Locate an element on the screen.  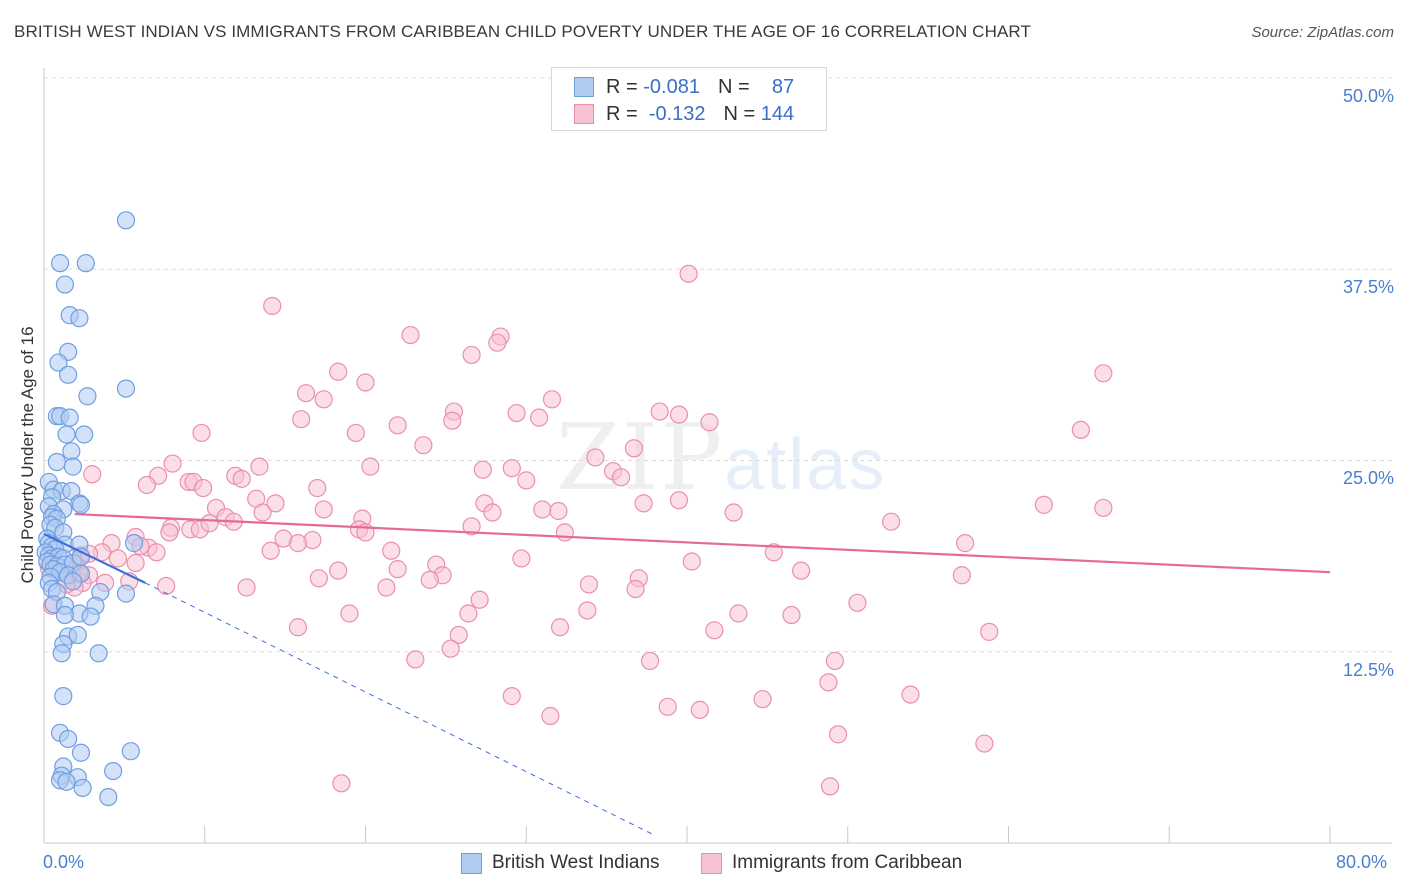
trend-line-british-west-indians is located at coordinates (94, 558).